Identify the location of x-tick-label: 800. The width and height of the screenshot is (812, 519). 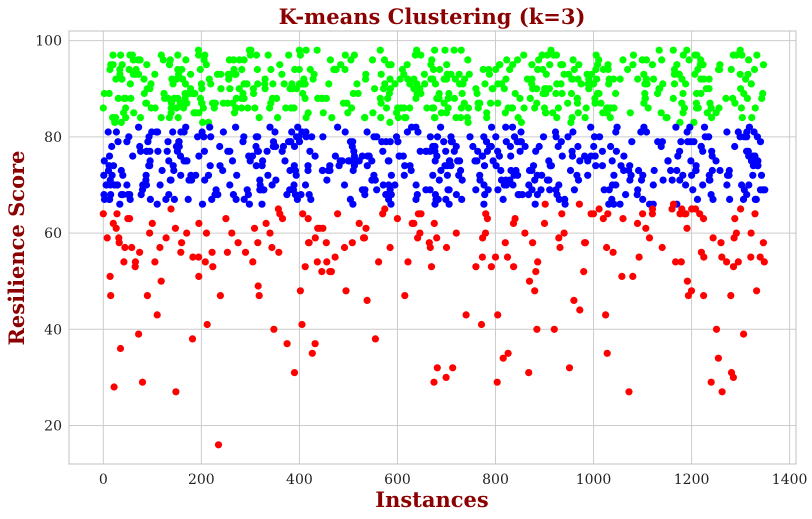
(495, 480).